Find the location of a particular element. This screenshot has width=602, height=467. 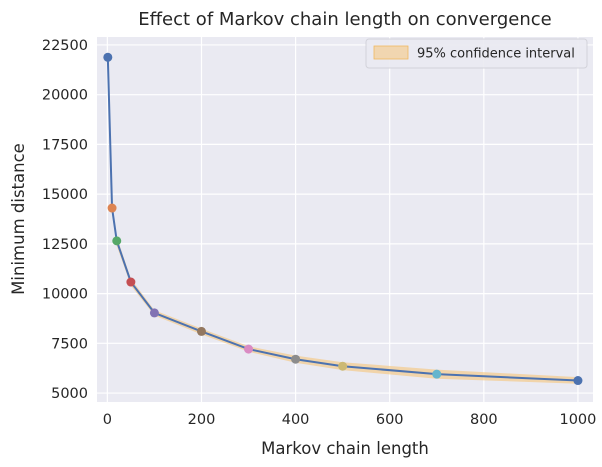

legend-label: 95% confidence interval is located at coordinates (496, 54).